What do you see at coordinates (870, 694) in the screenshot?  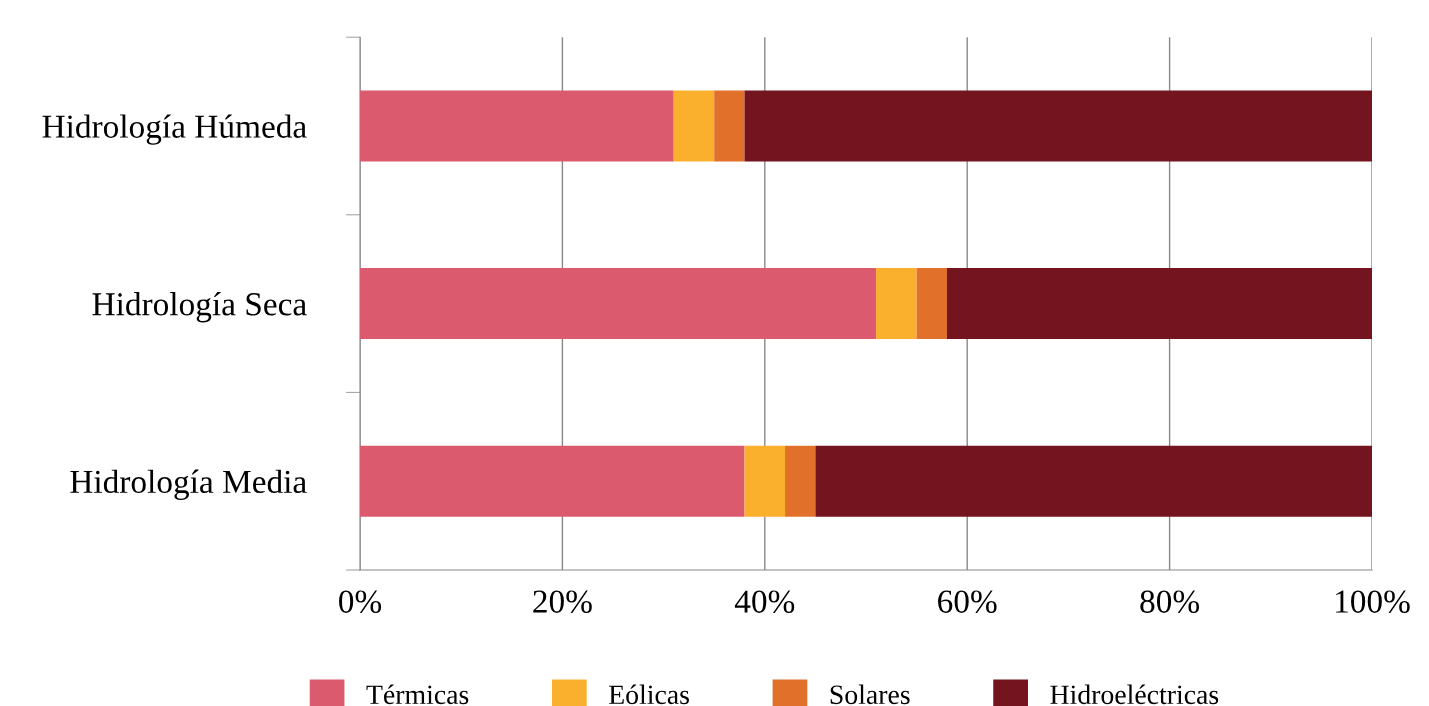 I see `legend-label: Solares` at bounding box center [870, 694].